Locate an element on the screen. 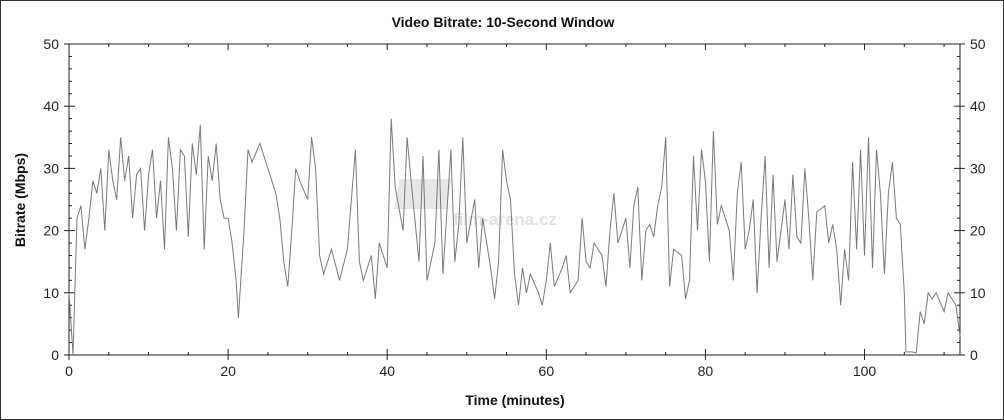 The height and width of the screenshot is (420, 1004). x-tick-label: 80 is located at coordinates (706, 371).